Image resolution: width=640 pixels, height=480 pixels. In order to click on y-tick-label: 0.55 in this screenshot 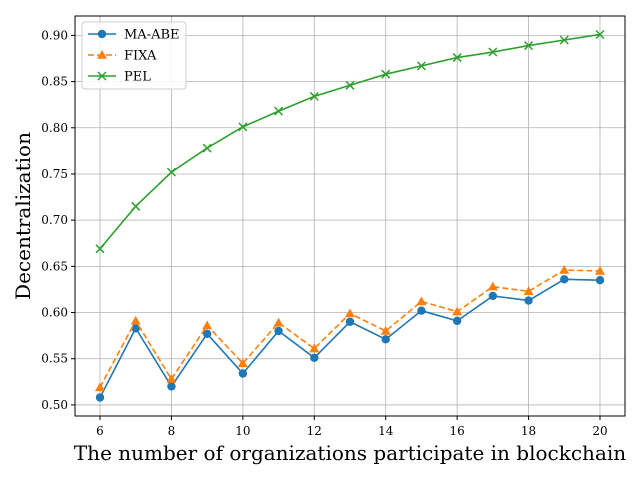, I will do `click(54, 359)`.